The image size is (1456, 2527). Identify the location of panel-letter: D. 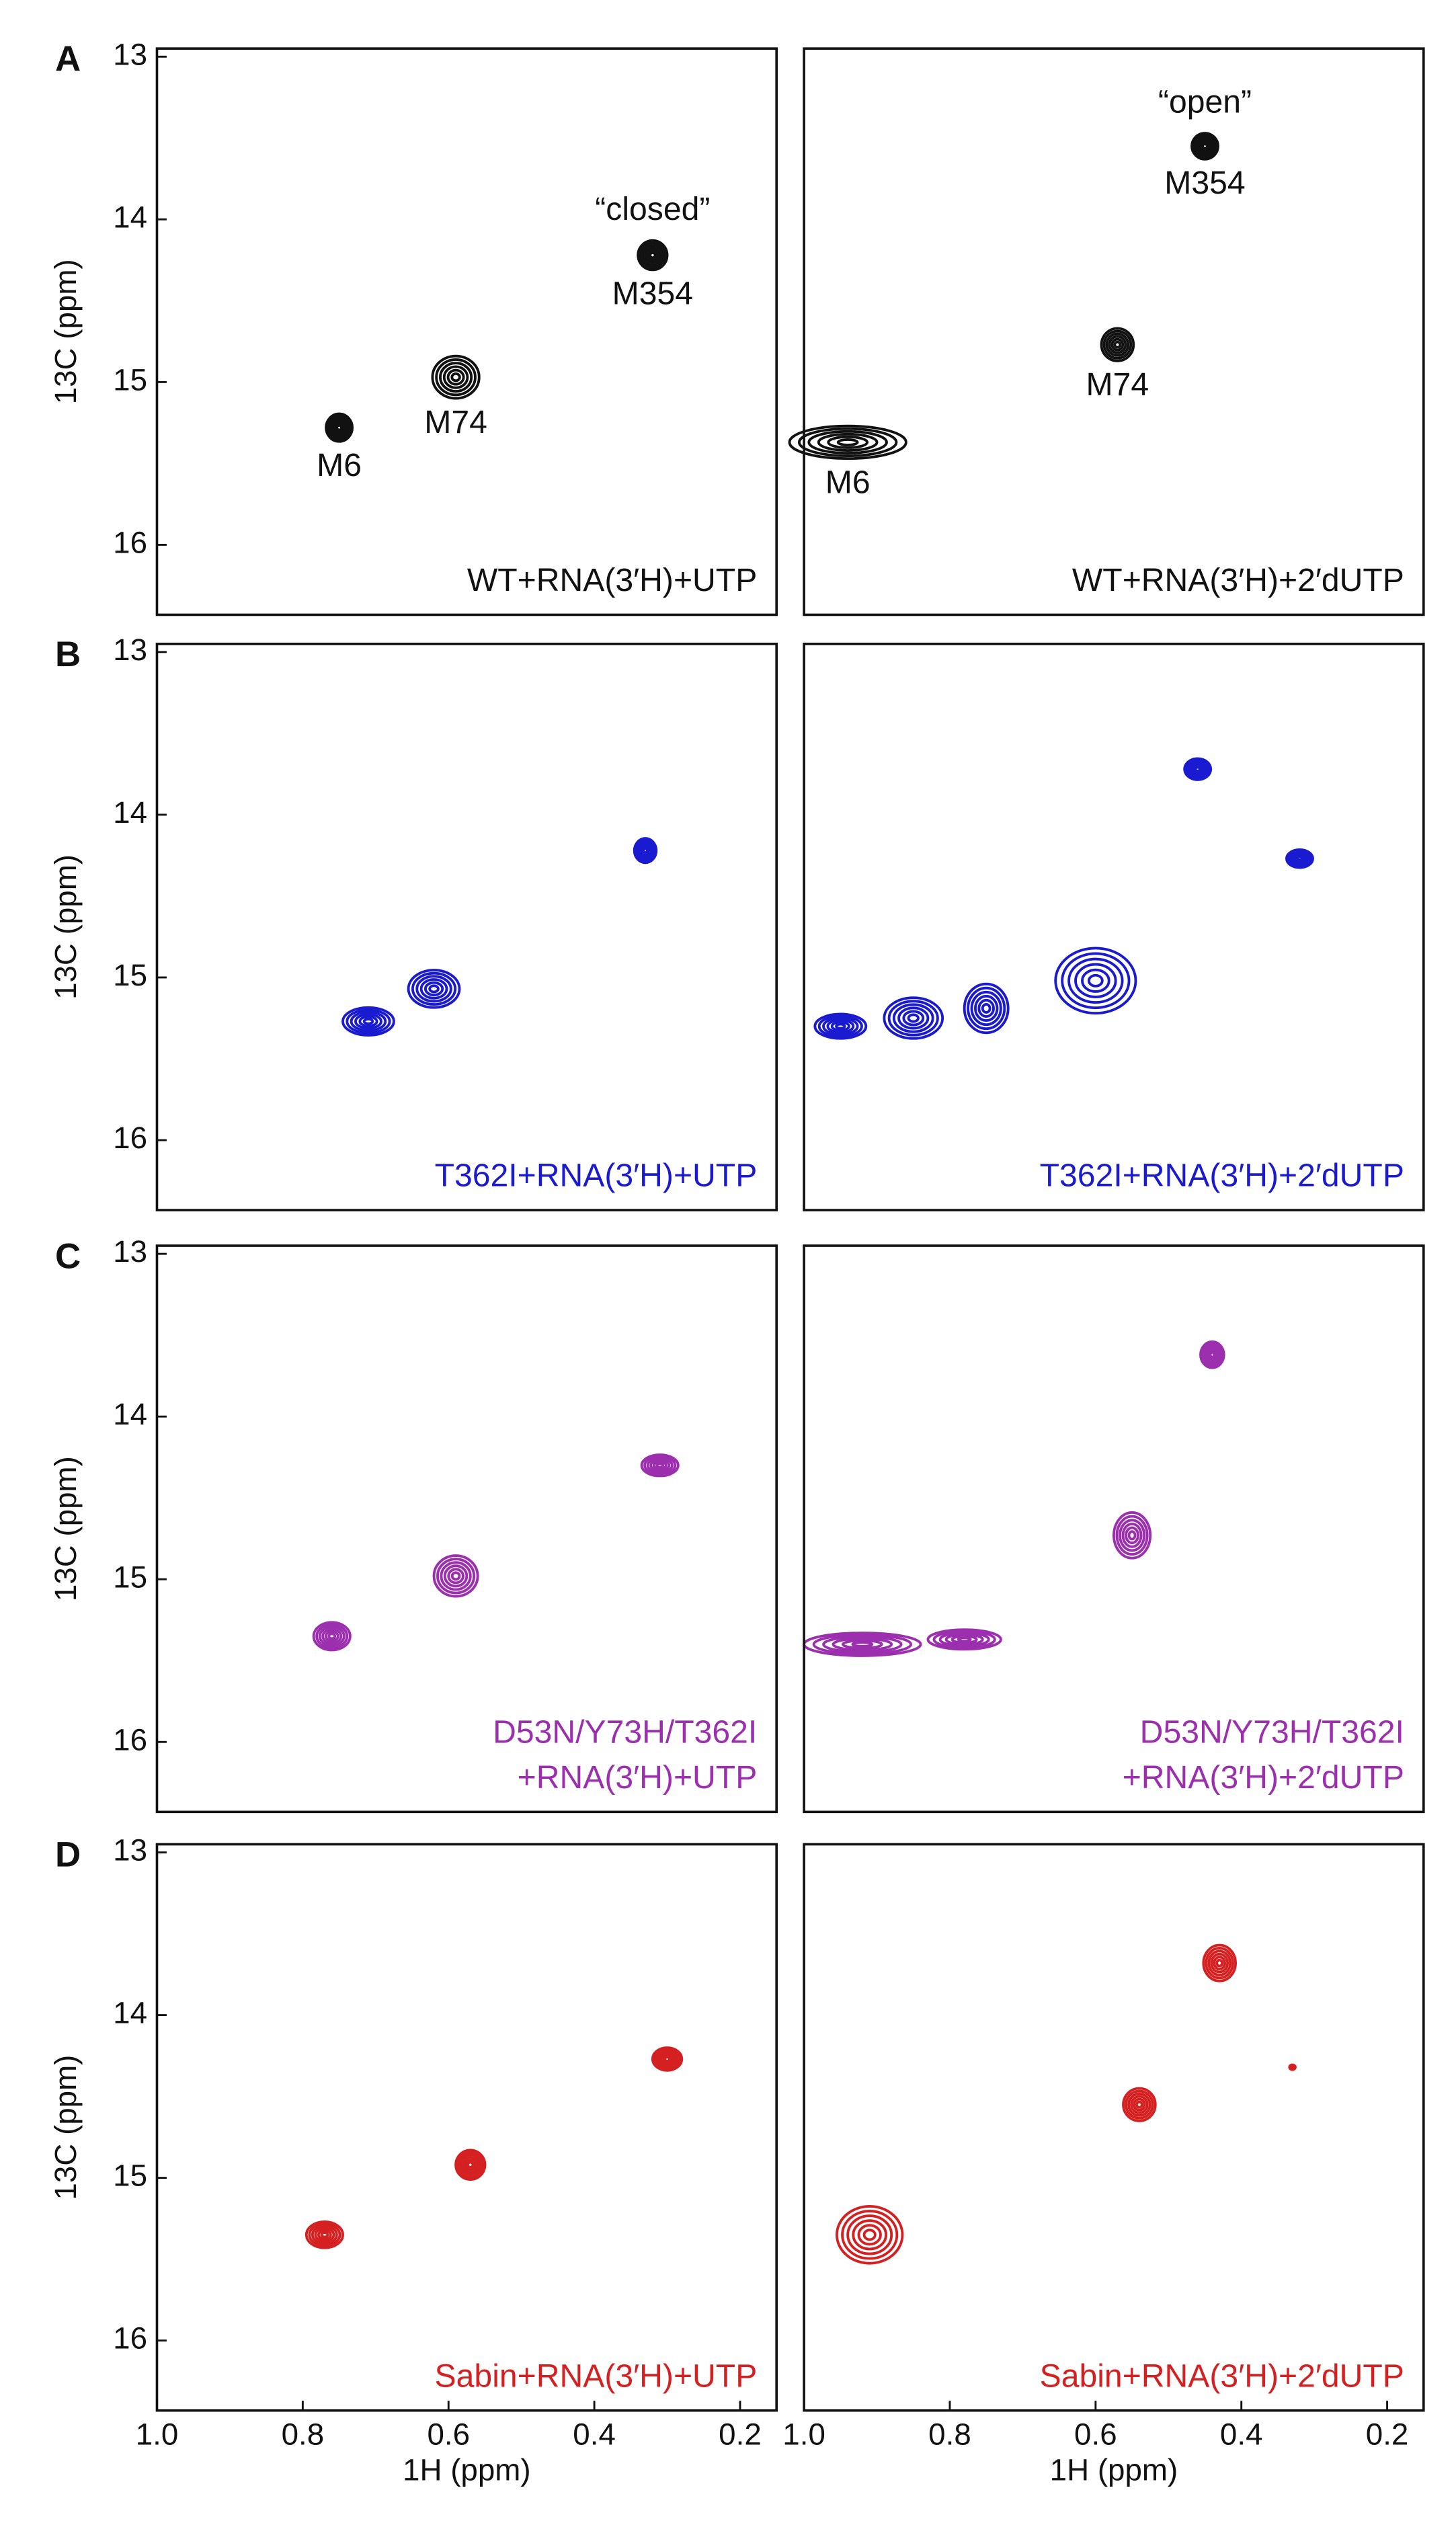
(68, 1855).